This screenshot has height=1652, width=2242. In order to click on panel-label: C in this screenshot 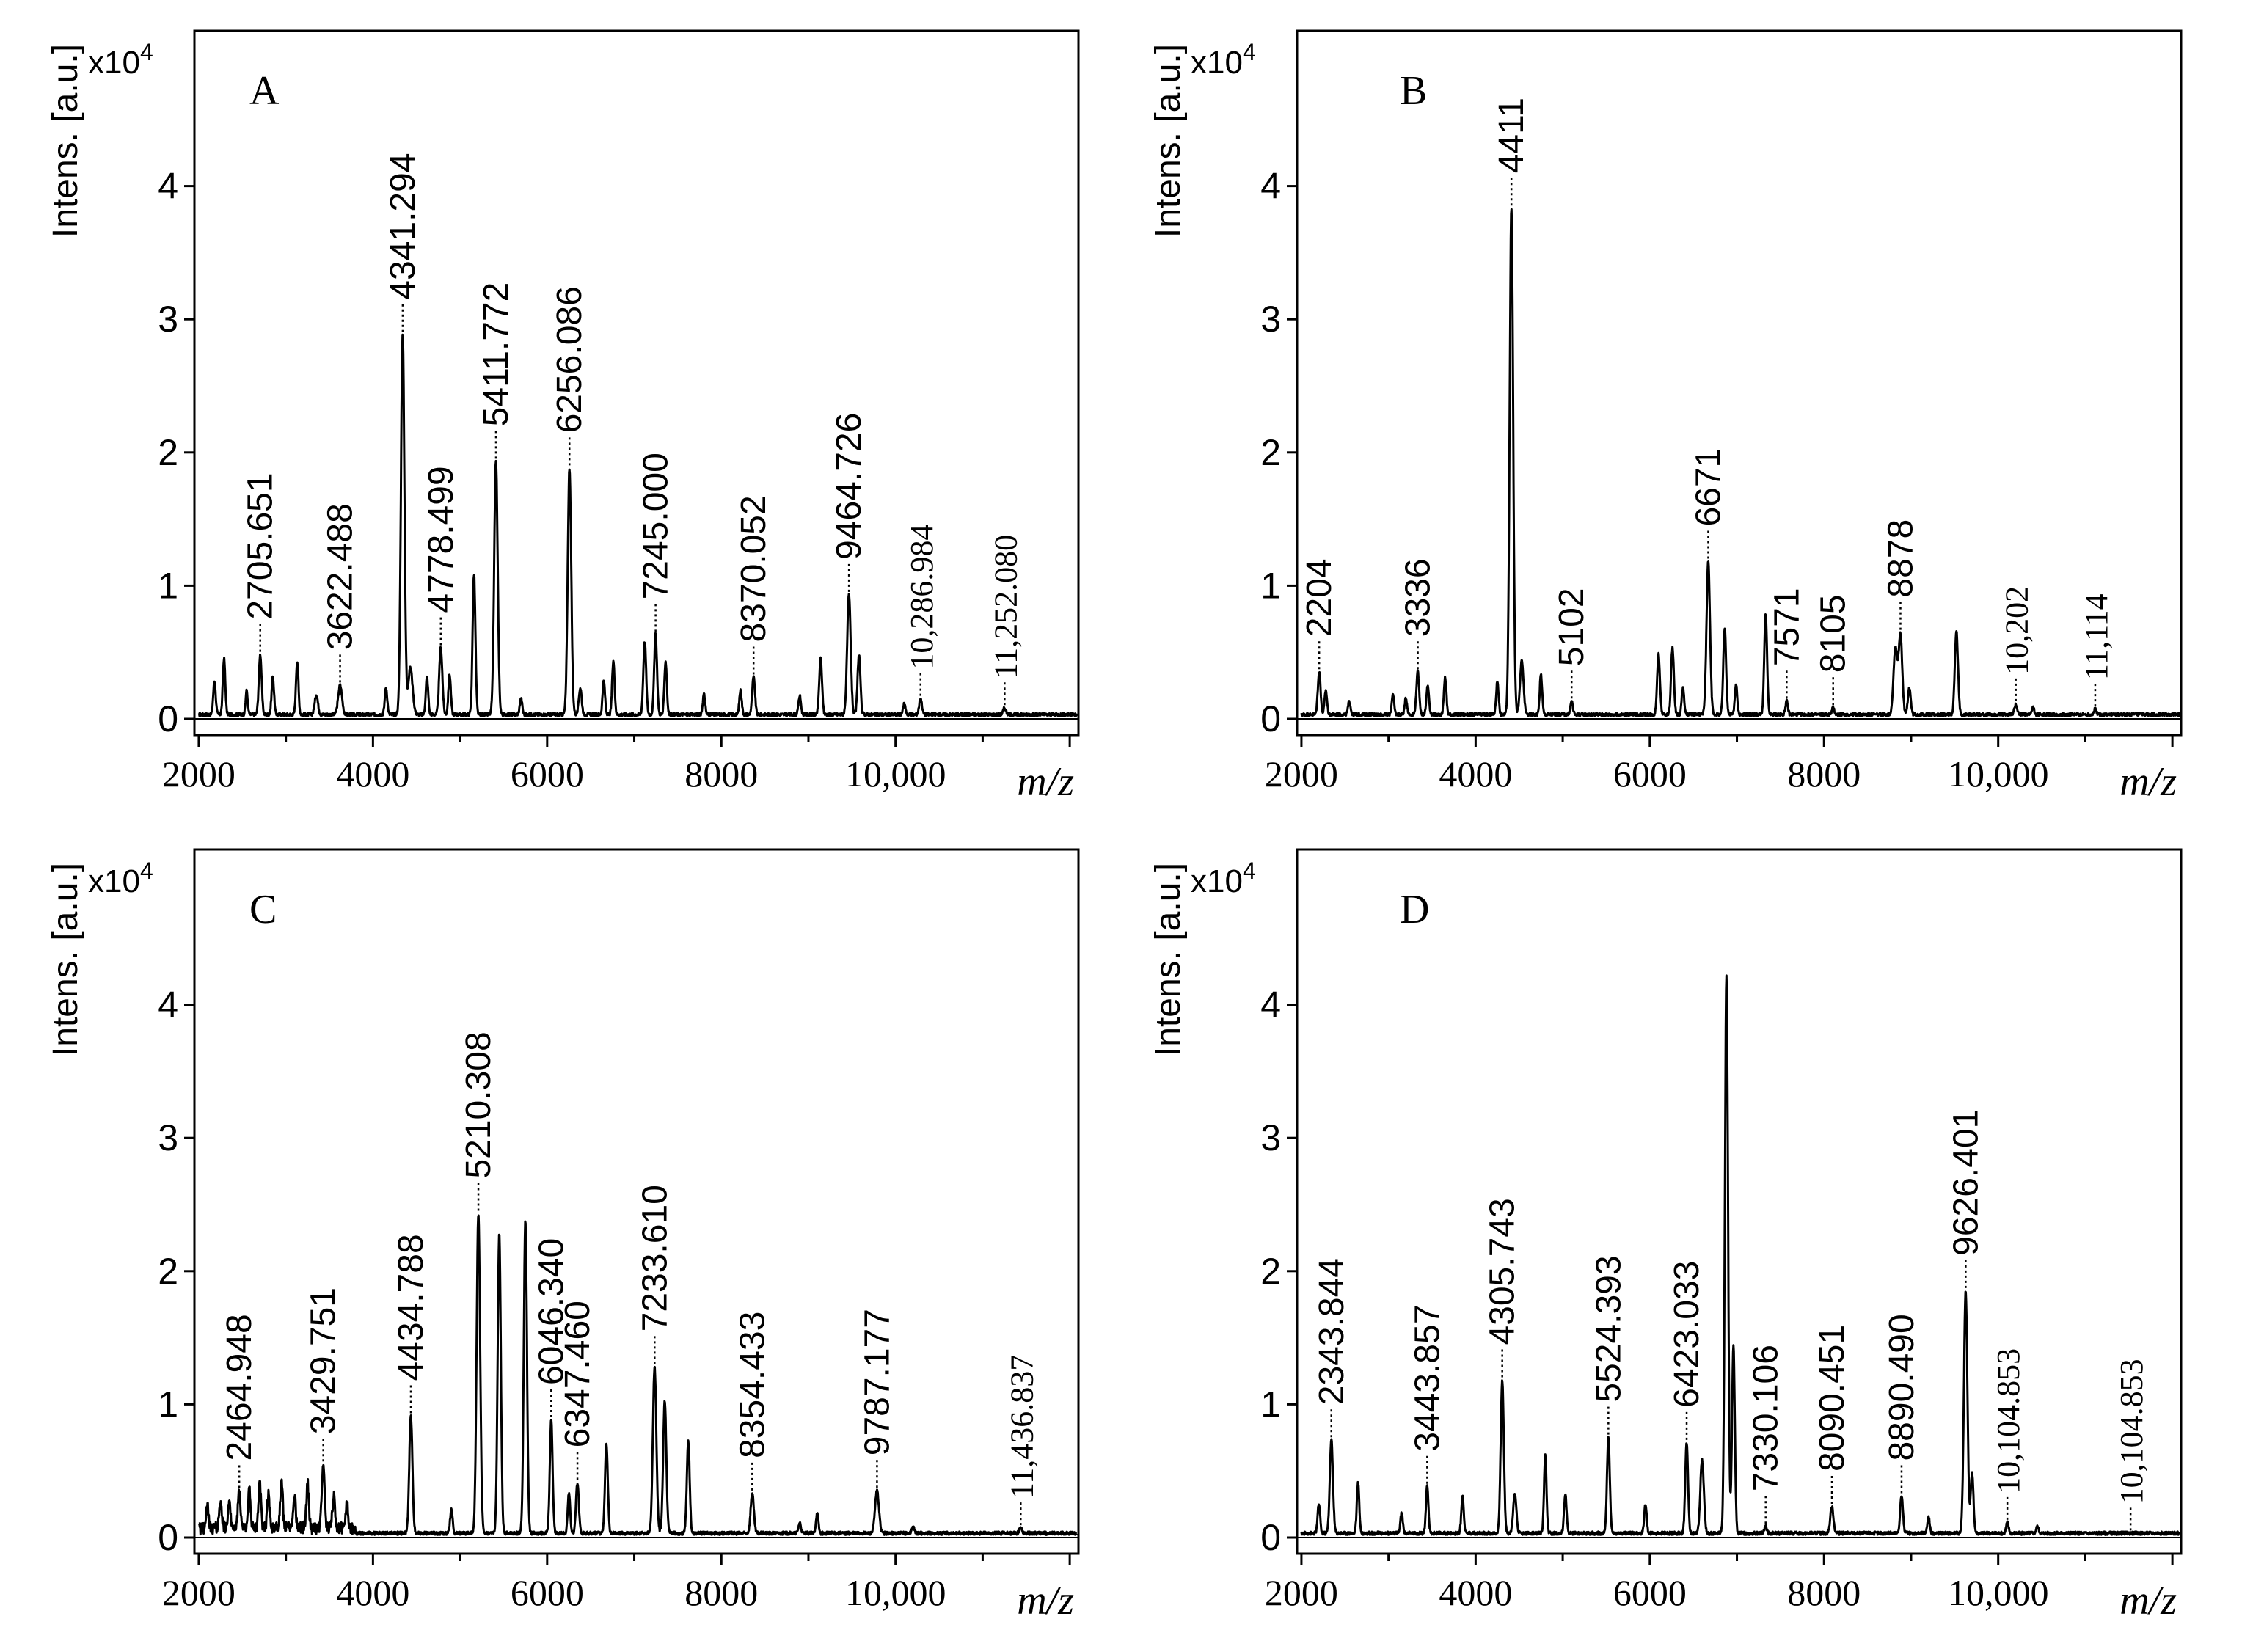, I will do `click(263, 910)`.